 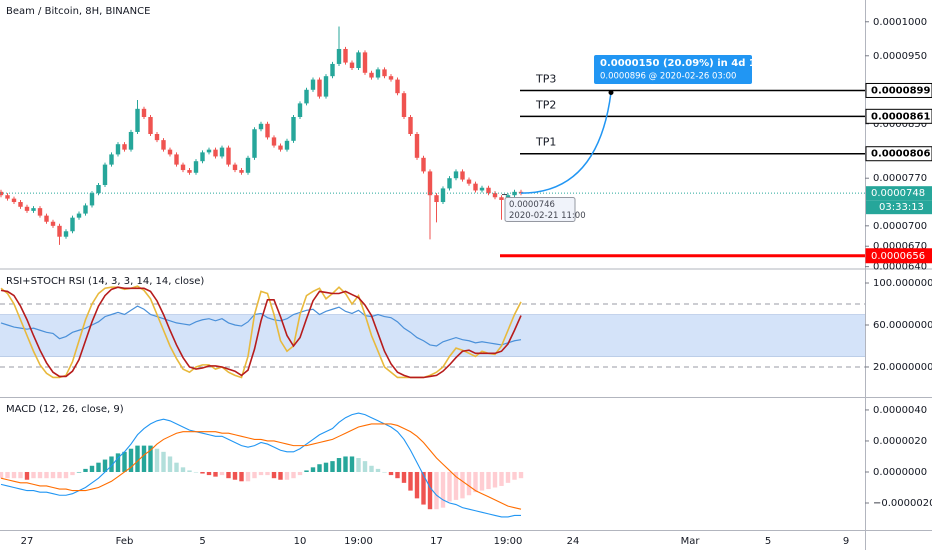 I want to click on projection-text: 0.0000150 (20.09%) in 4d 16h, so click(x=685, y=63).